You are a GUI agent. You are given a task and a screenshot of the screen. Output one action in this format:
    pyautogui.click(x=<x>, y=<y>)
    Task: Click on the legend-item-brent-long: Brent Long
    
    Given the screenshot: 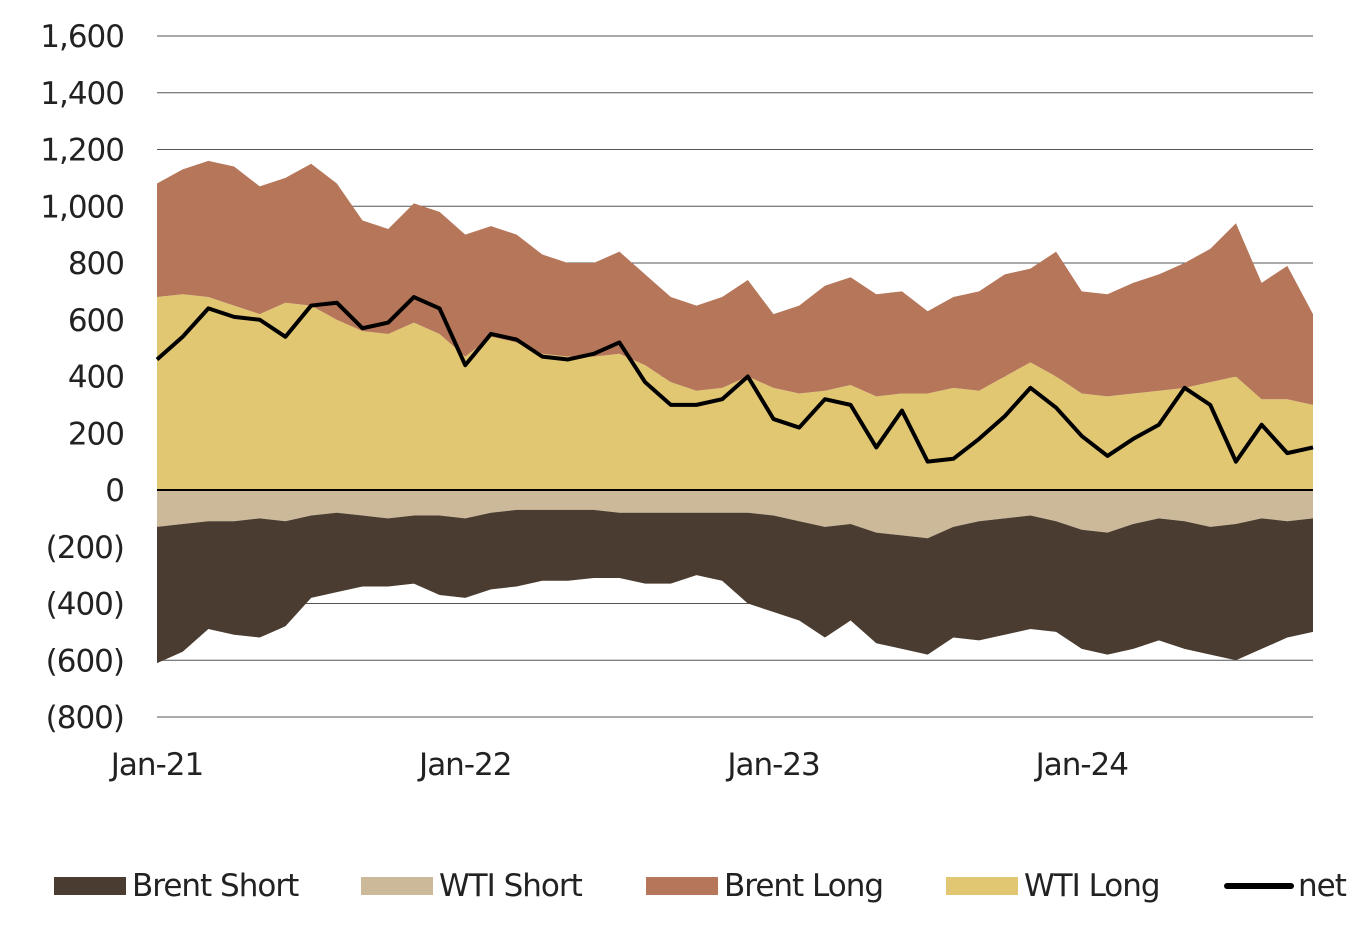 What is the action you would take?
    pyautogui.click(x=765, y=886)
    